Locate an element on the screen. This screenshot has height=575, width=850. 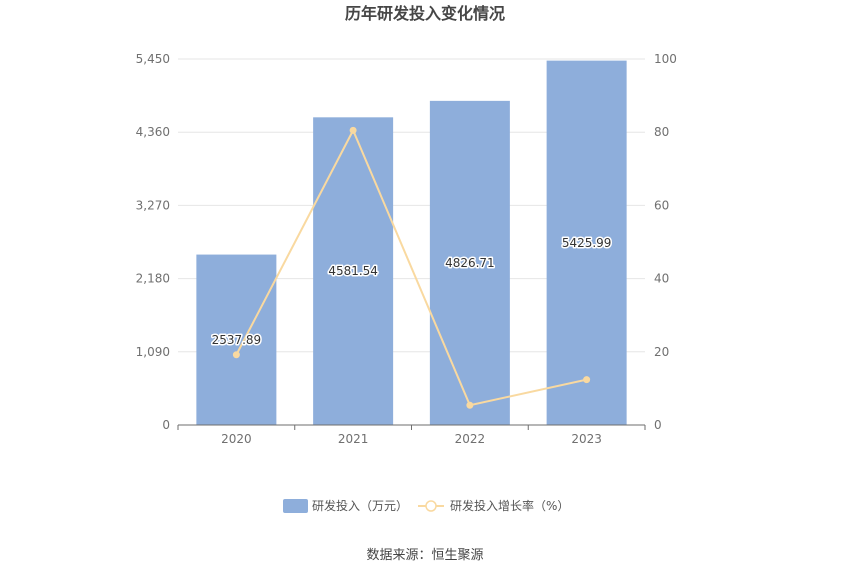
bar-data-labels: 2537.89 4581.54 4826.71 5425.99 is located at coordinates (411, 291).